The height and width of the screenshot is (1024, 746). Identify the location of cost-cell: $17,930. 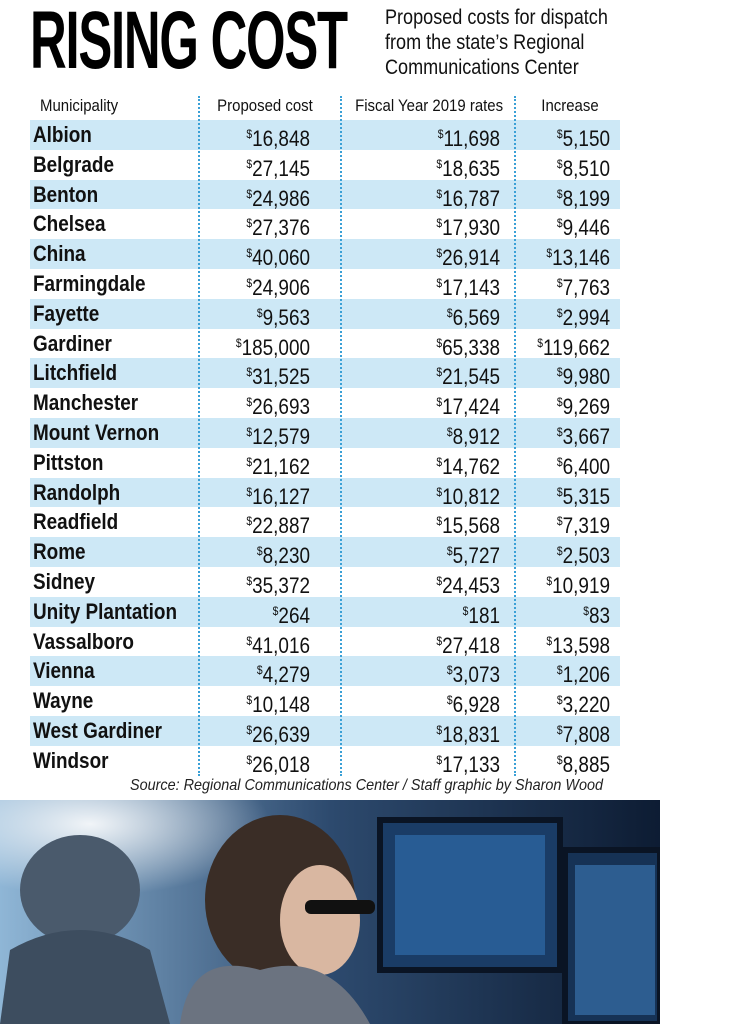
(468, 228).